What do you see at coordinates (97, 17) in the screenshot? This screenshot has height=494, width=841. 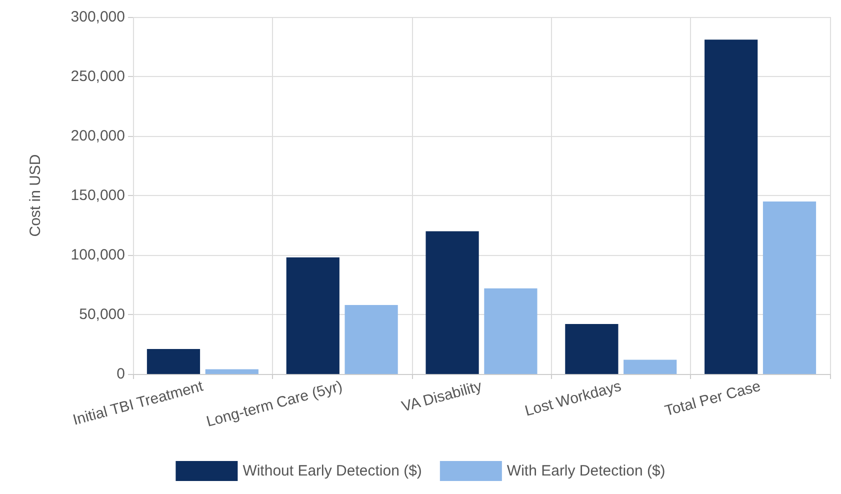 I see `y-tick-label: 300,000` at bounding box center [97, 17].